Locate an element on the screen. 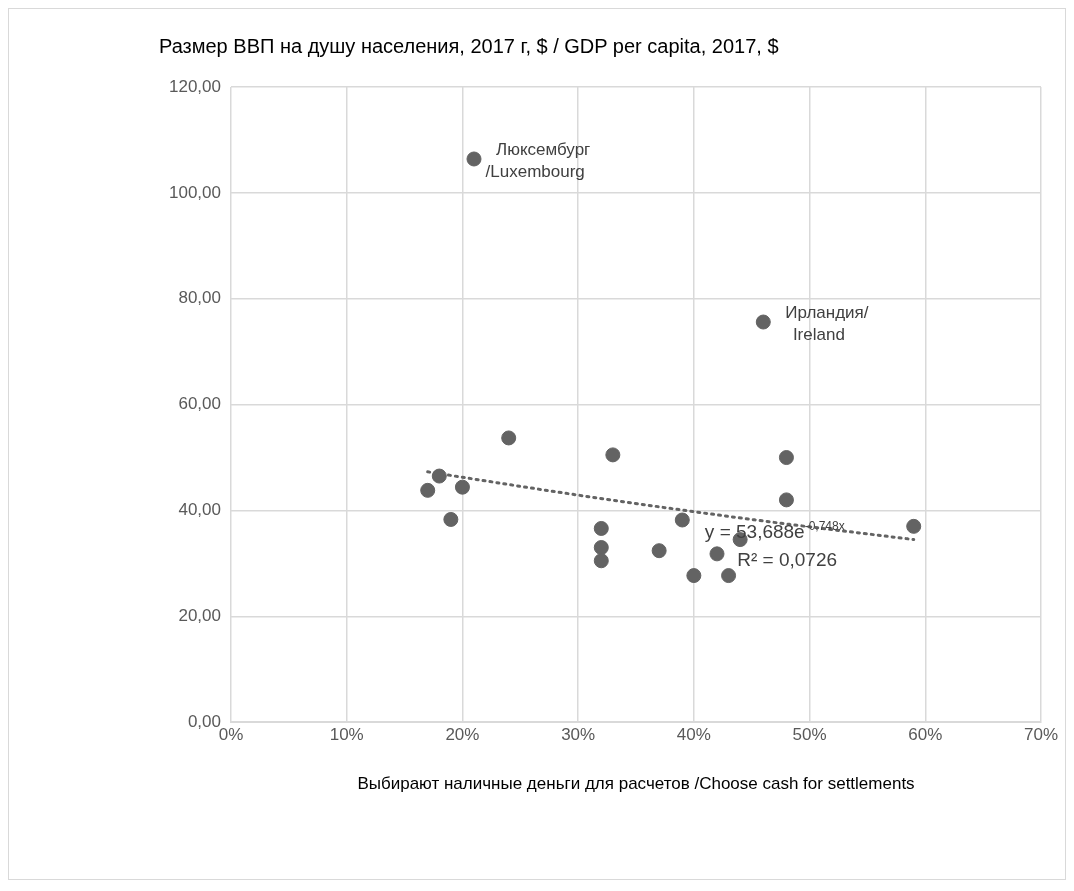 This screenshot has width=1074, height=891. annotation: Люксембург /Luxembourg is located at coordinates (538, 160).